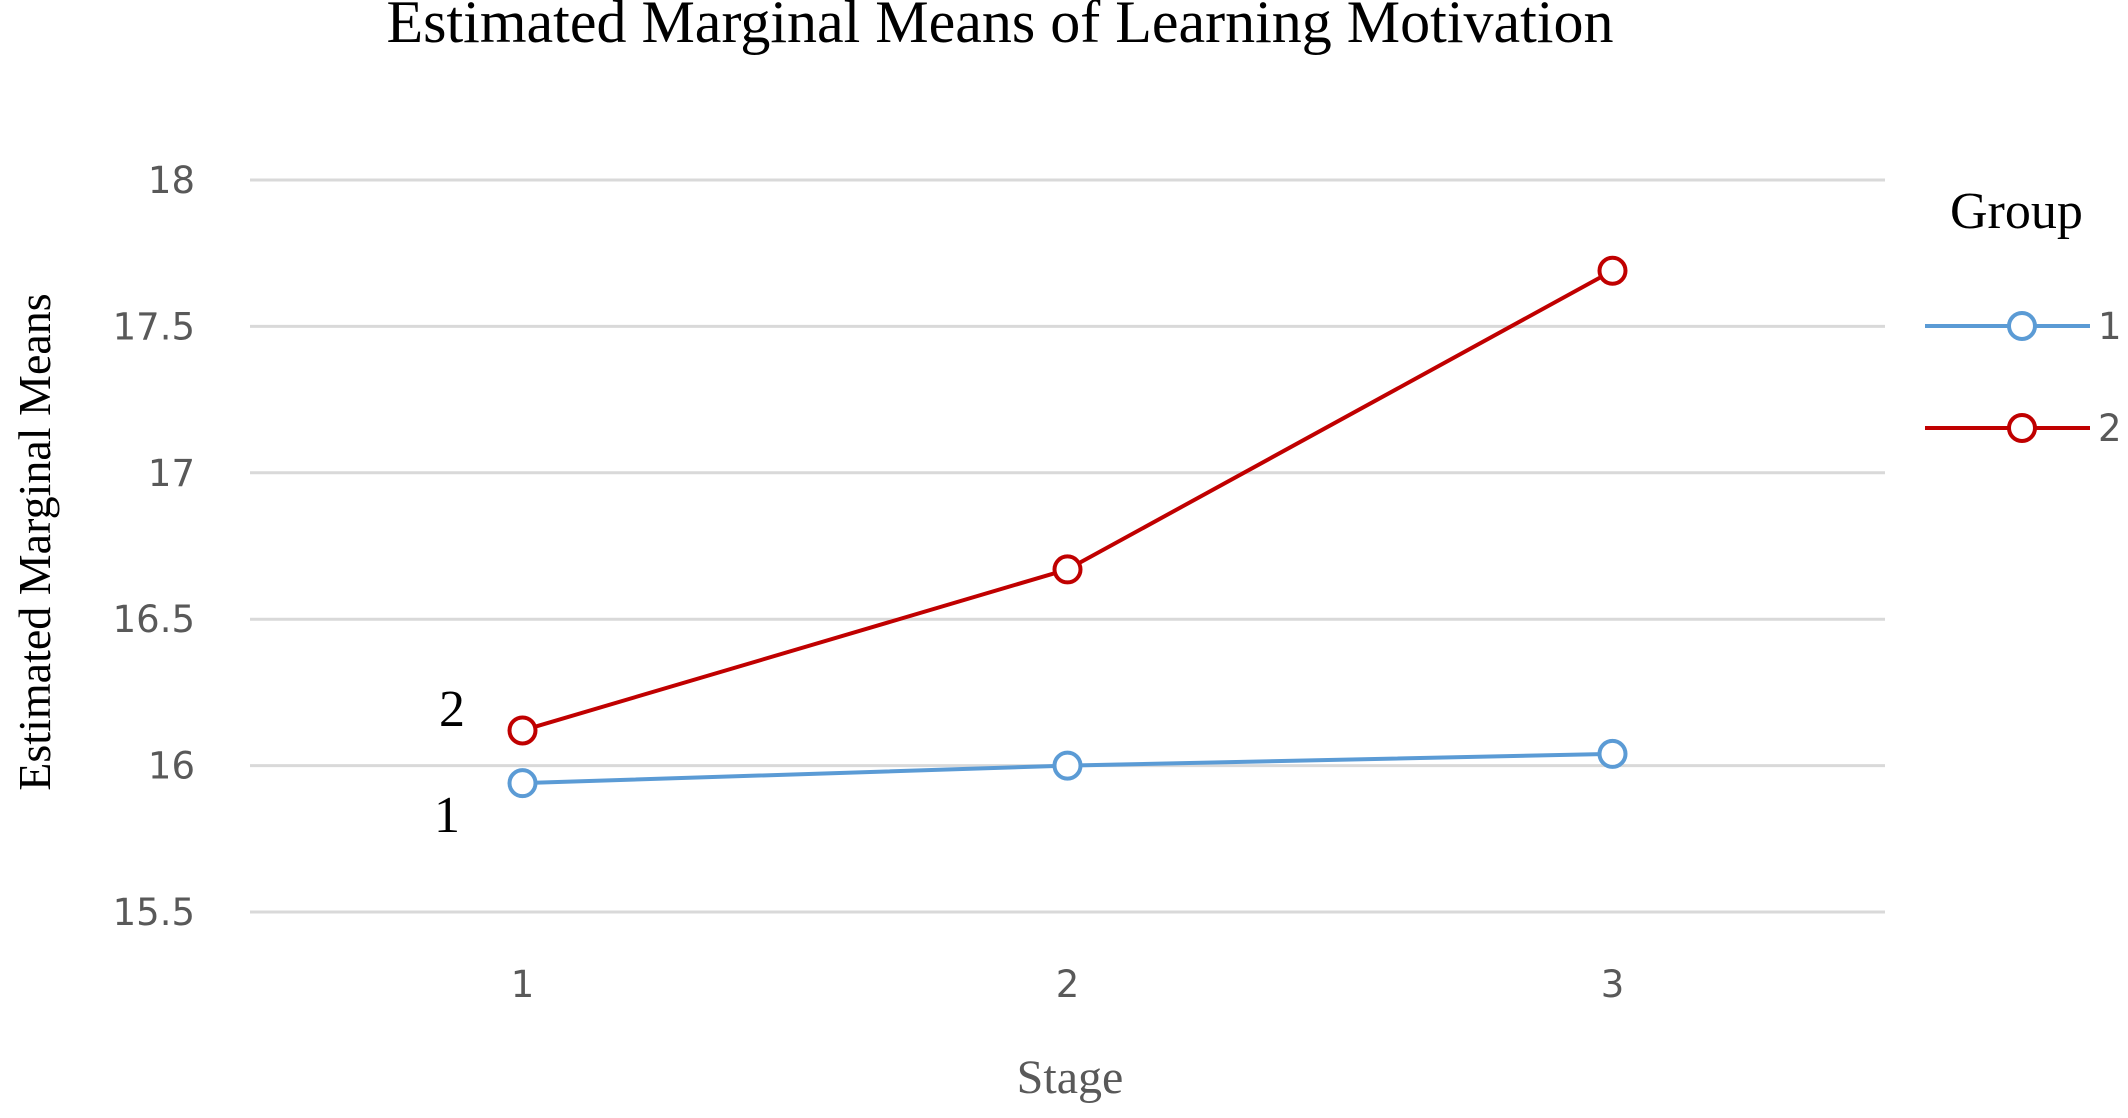  What do you see at coordinates (2110, 428) in the screenshot?
I see `legend-label: 2` at bounding box center [2110, 428].